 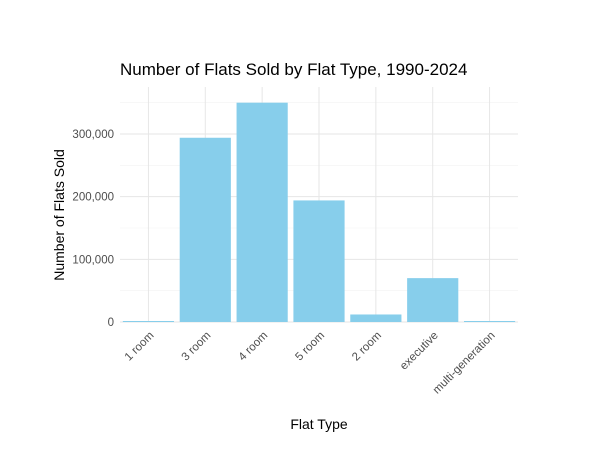 What do you see at coordinates (59, 215) in the screenshot?
I see `y-axis-label: Number of Flats Sold` at bounding box center [59, 215].